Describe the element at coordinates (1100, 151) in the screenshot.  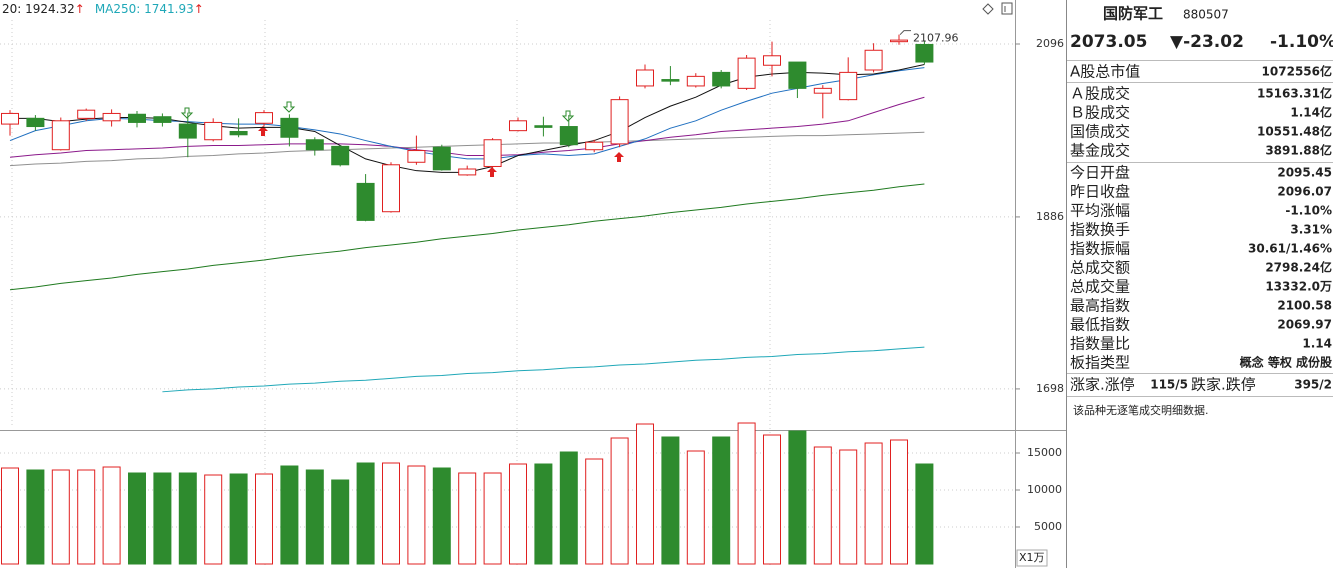
I see `row-label: 基金成交` at that location.